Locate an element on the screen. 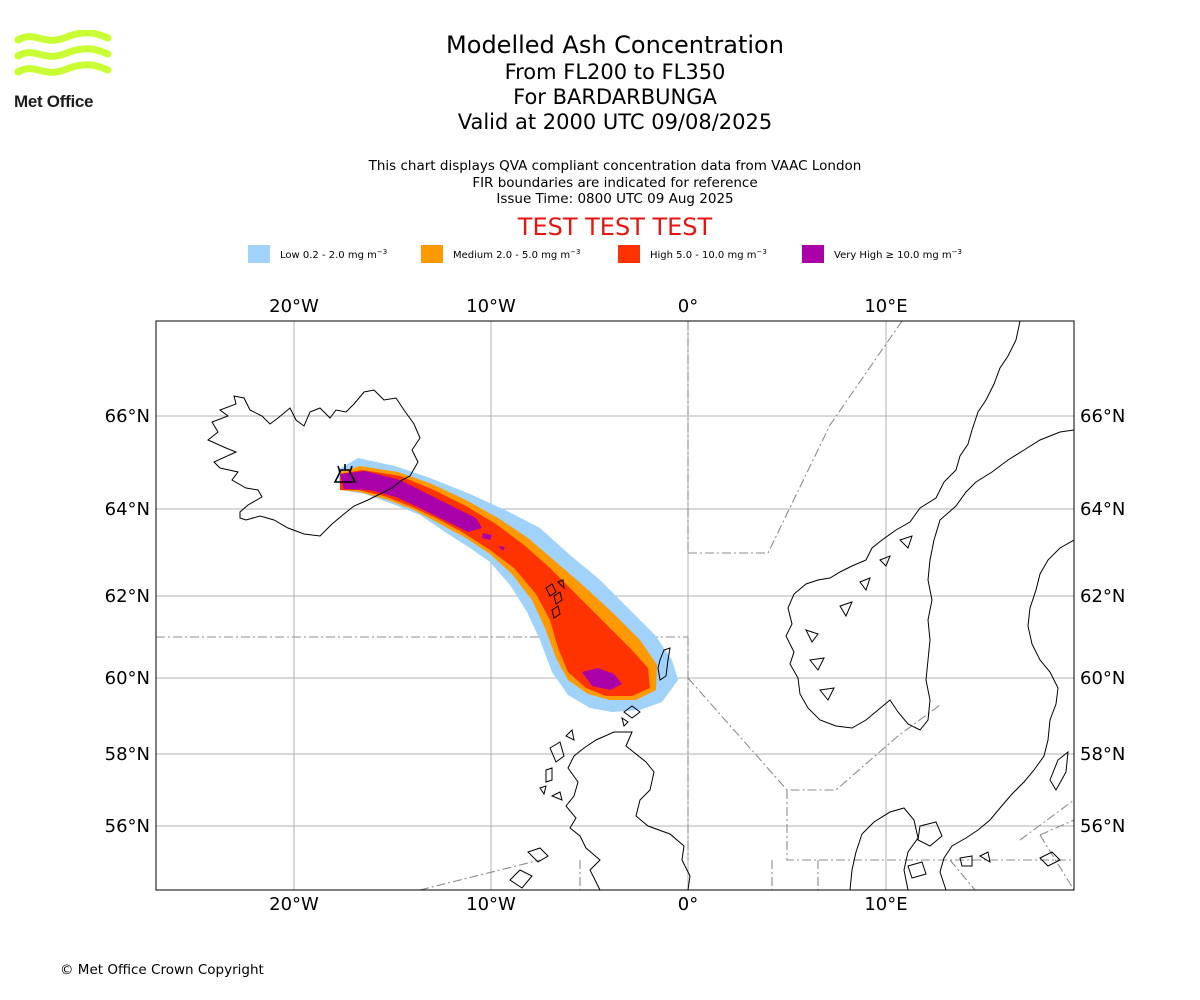 The image size is (1200, 1000). legend-item-high: High 5.0 - 10.0 mg m−3 is located at coordinates (692, 254).